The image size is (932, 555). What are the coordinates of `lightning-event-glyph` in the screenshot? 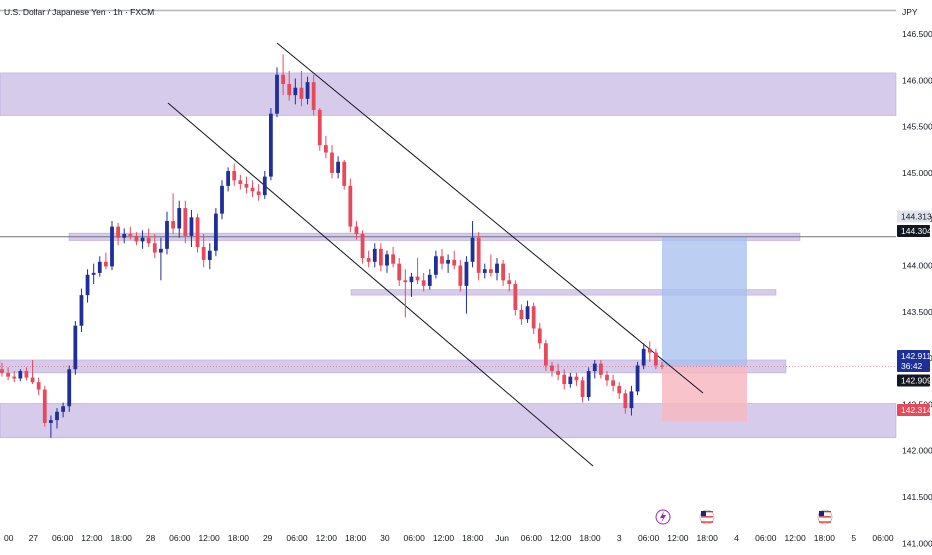 It's located at (663, 517).